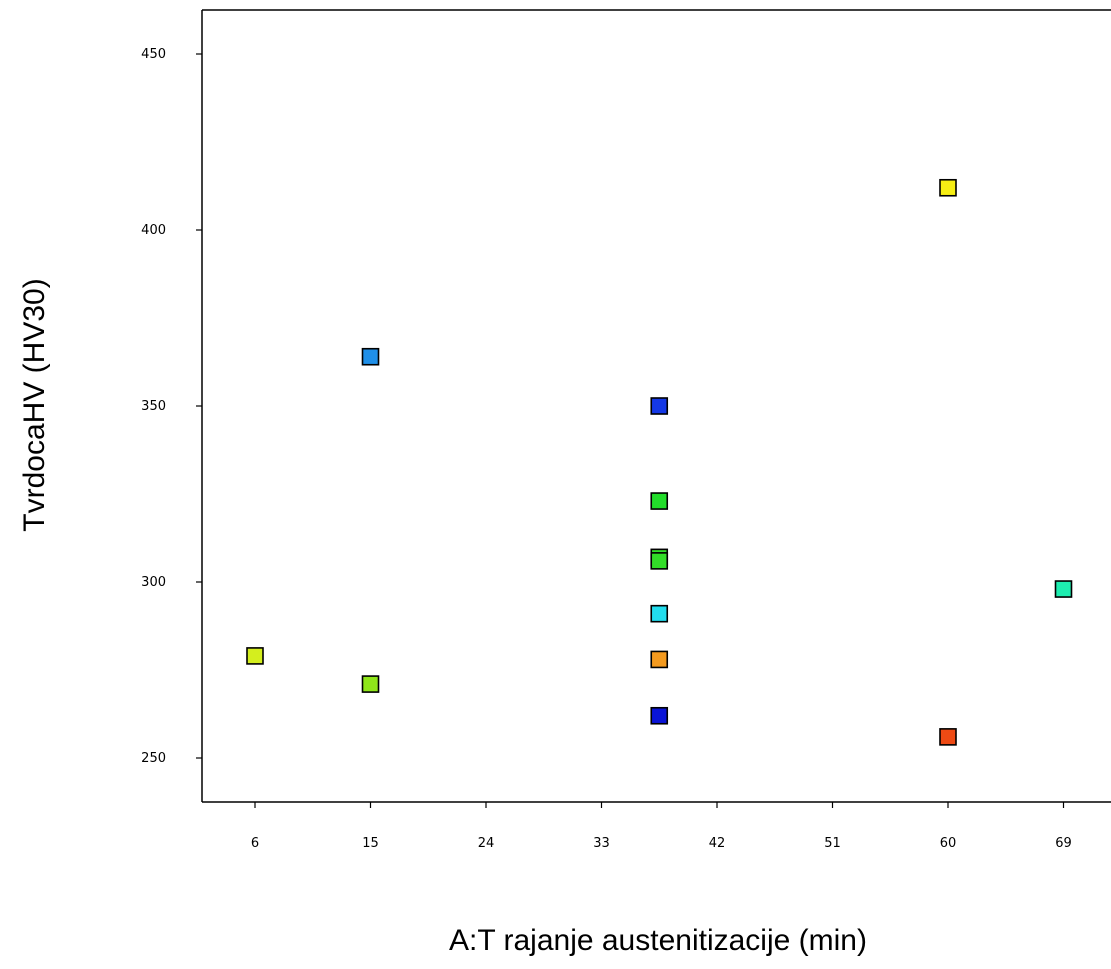 The width and height of the screenshot is (1111, 969). What do you see at coordinates (948, 843) in the screenshot?
I see `x-tick-label: 60` at bounding box center [948, 843].